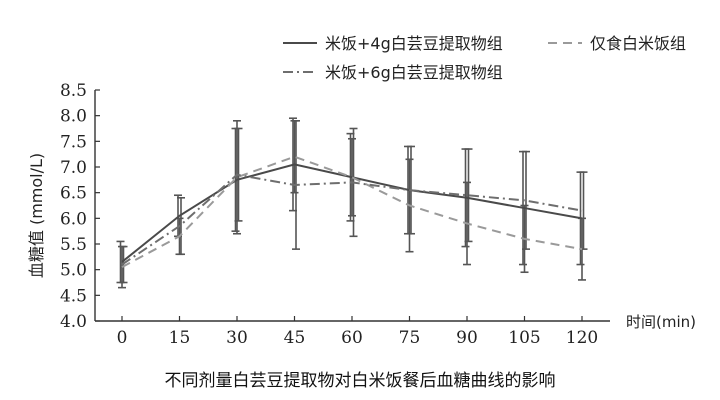  What do you see at coordinates (73, 194) in the screenshot?
I see `y-tick-label: 6.5` at bounding box center [73, 194].